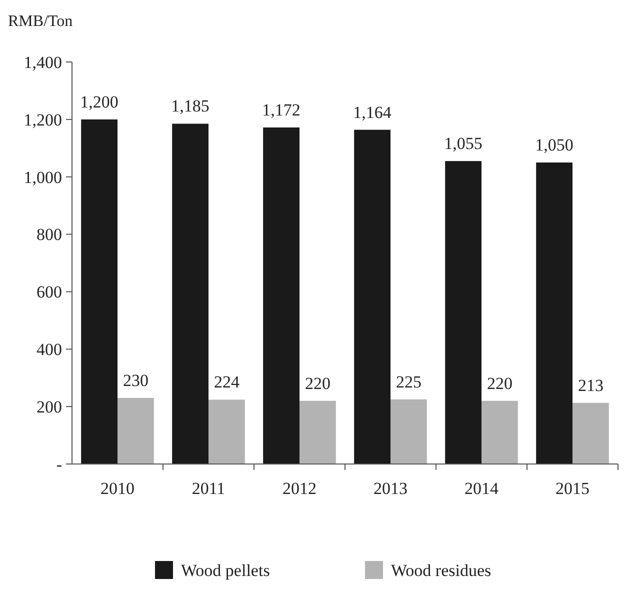 The height and width of the screenshot is (612, 628). Describe the element at coordinates (43, 62) in the screenshot. I see `y-tick-label: 1,400` at that location.